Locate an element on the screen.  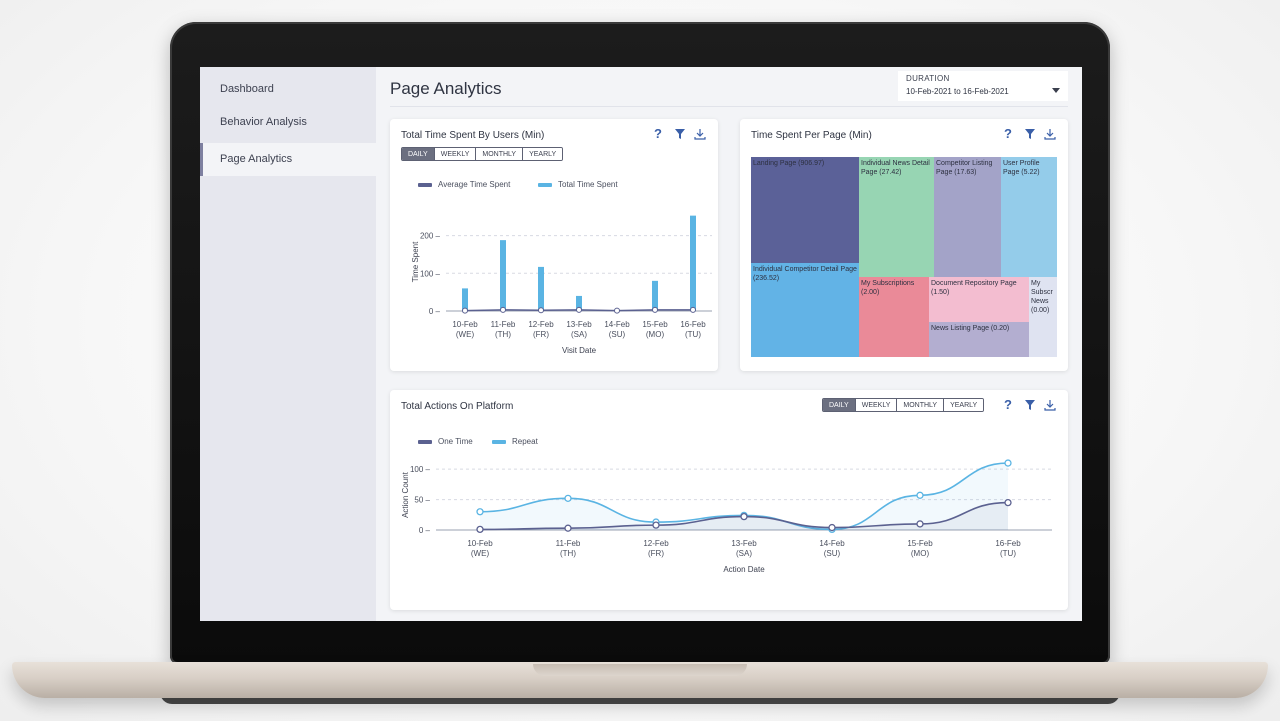
y-axis-label: Action Count is located at coordinates (405, 494).